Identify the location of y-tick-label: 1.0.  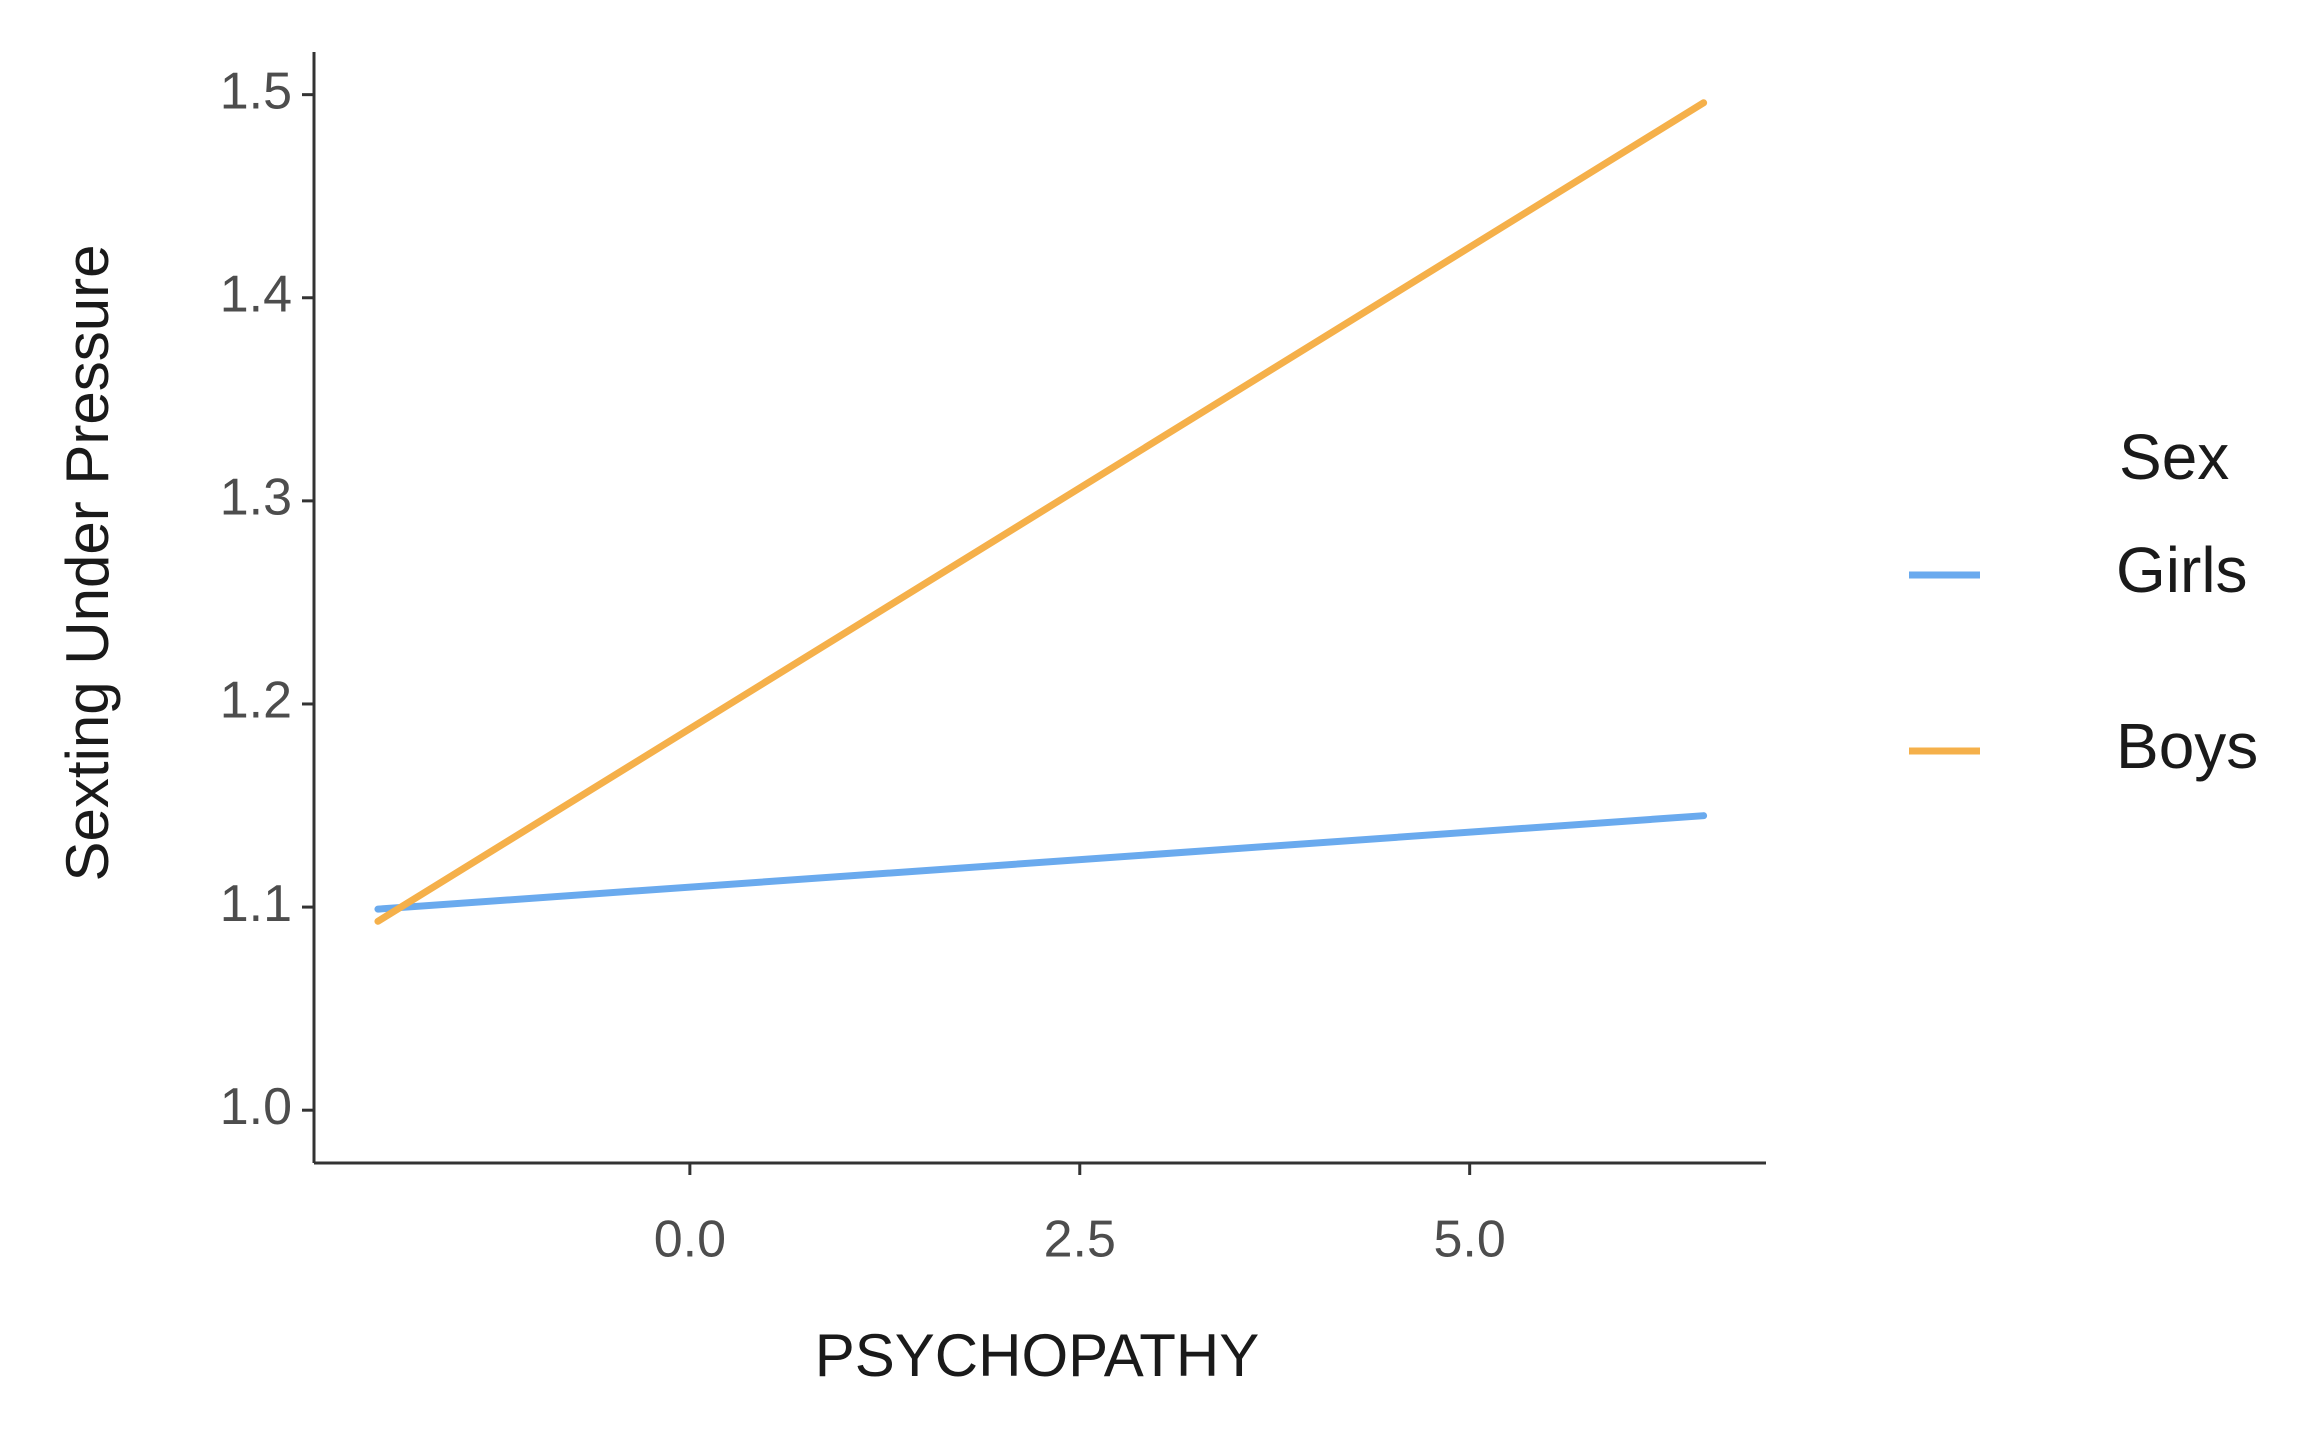
(256, 1107).